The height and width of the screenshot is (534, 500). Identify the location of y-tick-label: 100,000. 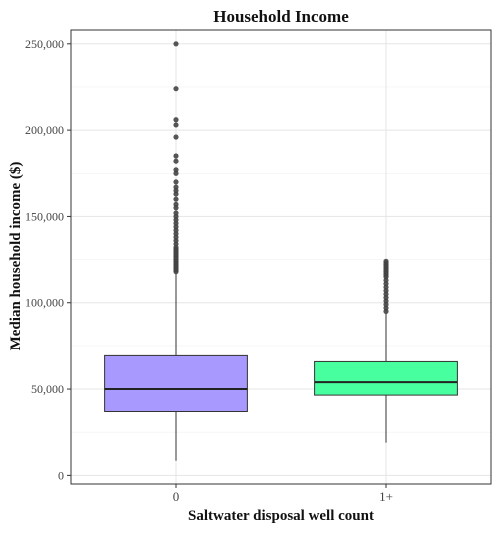
(44, 303).